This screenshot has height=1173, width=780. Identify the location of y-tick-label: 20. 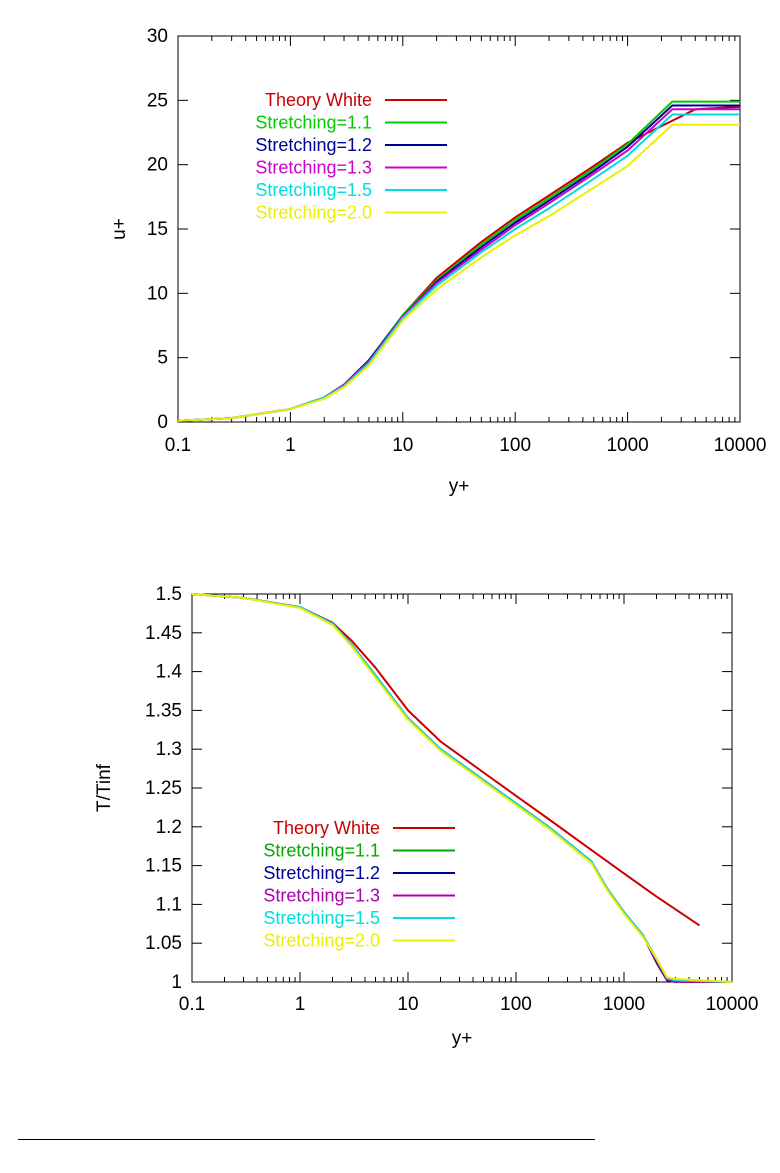
(157, 165).